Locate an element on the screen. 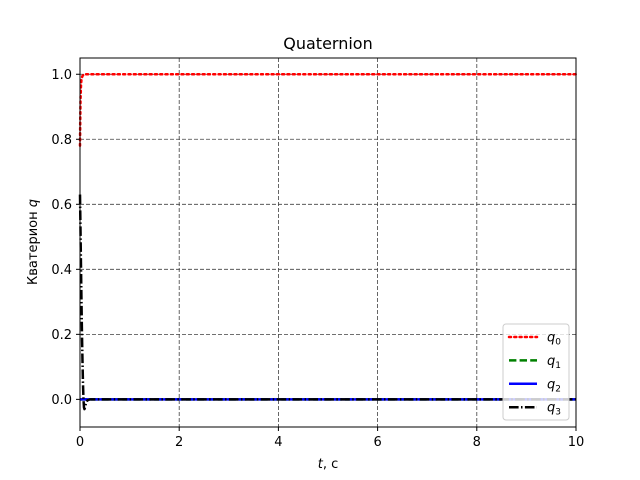  legend-label-q2: q2 is located at coordinates (554, 385).